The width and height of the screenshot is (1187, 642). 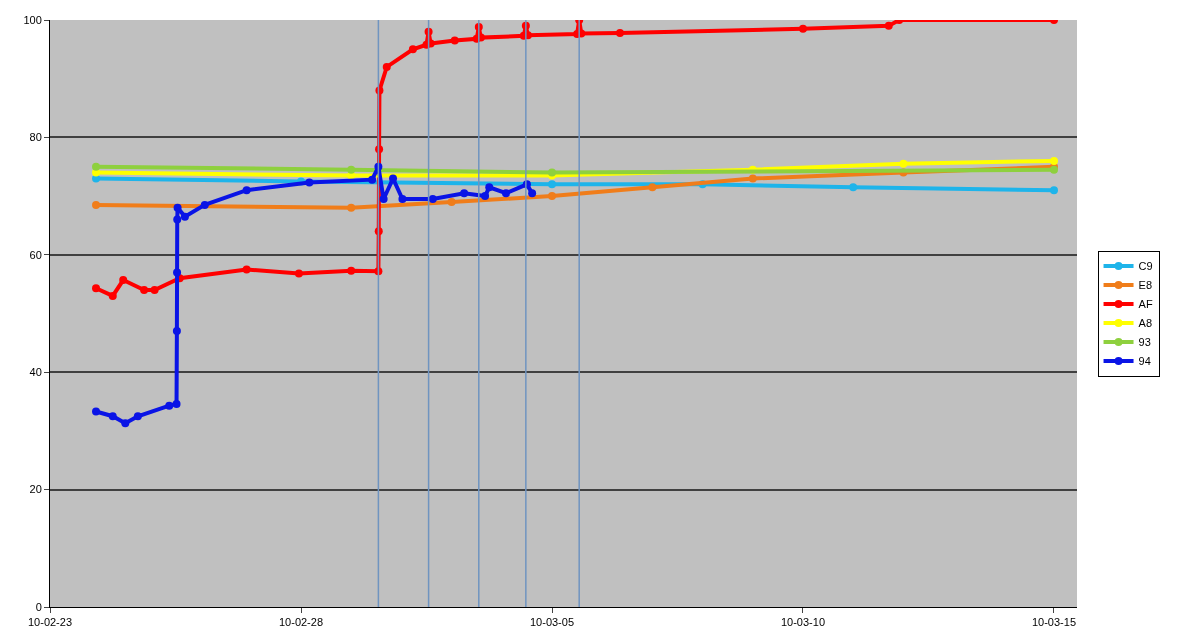 I want to click on y-tick-label: 20, so click(x=35, y=489).